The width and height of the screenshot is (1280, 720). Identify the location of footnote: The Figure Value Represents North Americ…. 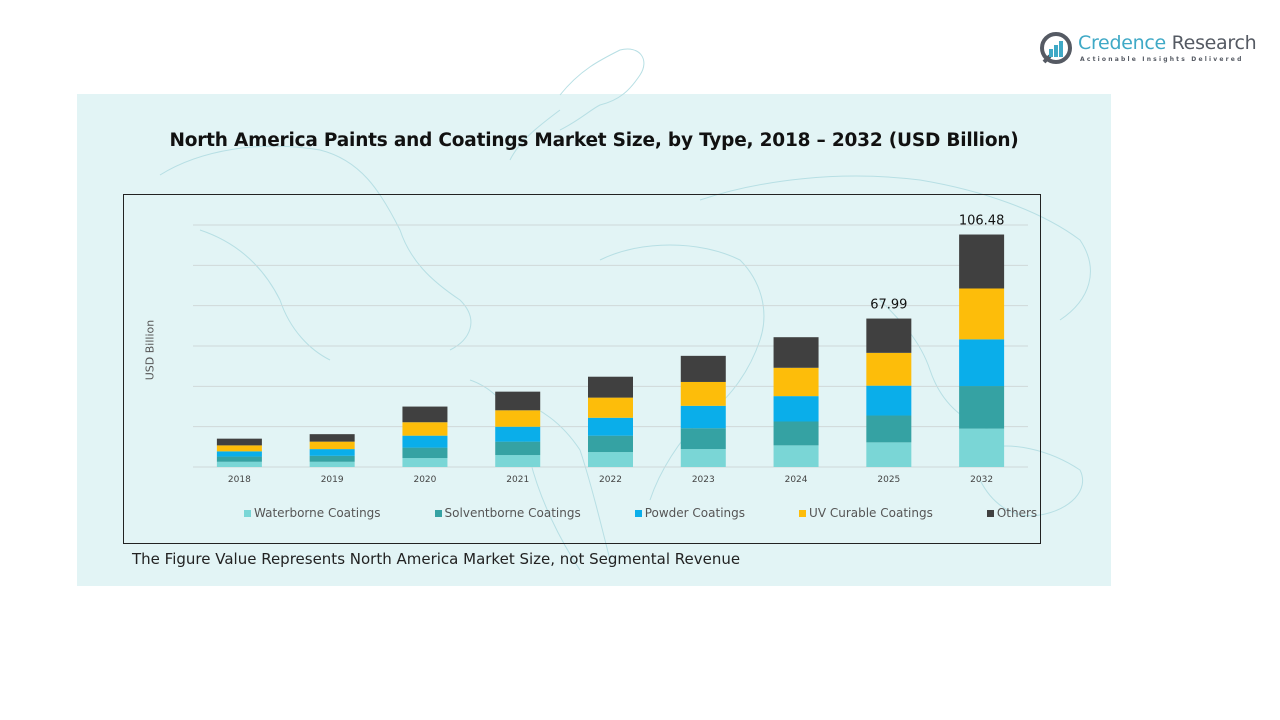
(436, 559).